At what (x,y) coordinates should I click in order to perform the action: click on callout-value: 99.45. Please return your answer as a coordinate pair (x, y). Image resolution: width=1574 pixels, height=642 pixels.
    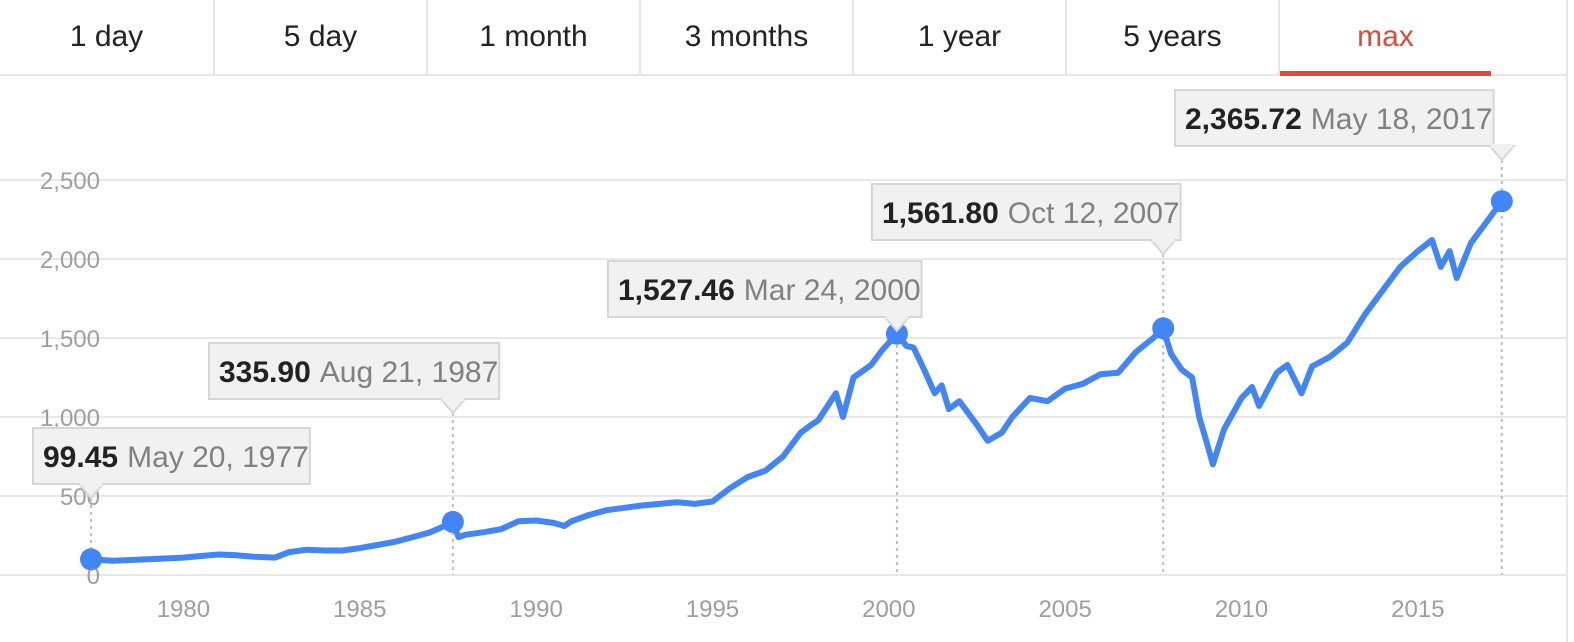
    Looking at the image, I should click on (80, 457).